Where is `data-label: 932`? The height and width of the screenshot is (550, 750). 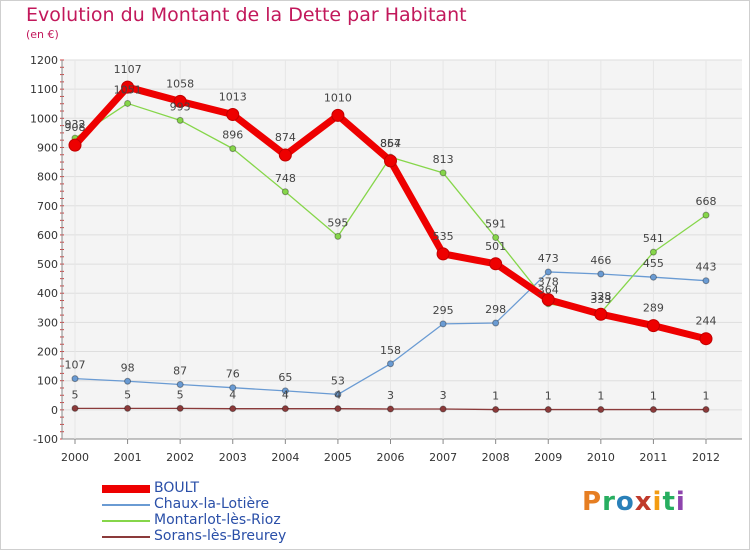 data-label: 932 is located at coordinates (75, 124).